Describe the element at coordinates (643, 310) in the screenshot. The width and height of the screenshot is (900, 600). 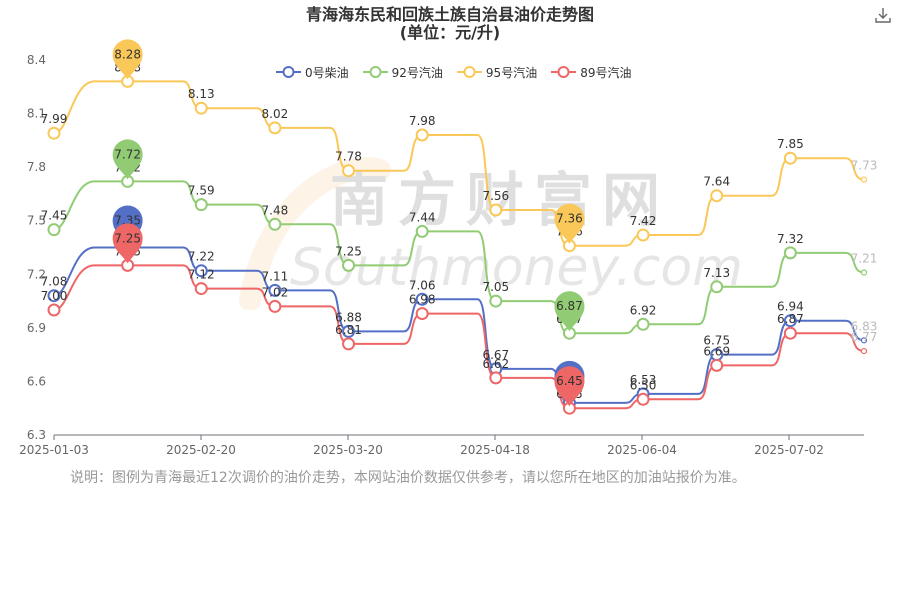
I see `data-label: 6.92` at that location.